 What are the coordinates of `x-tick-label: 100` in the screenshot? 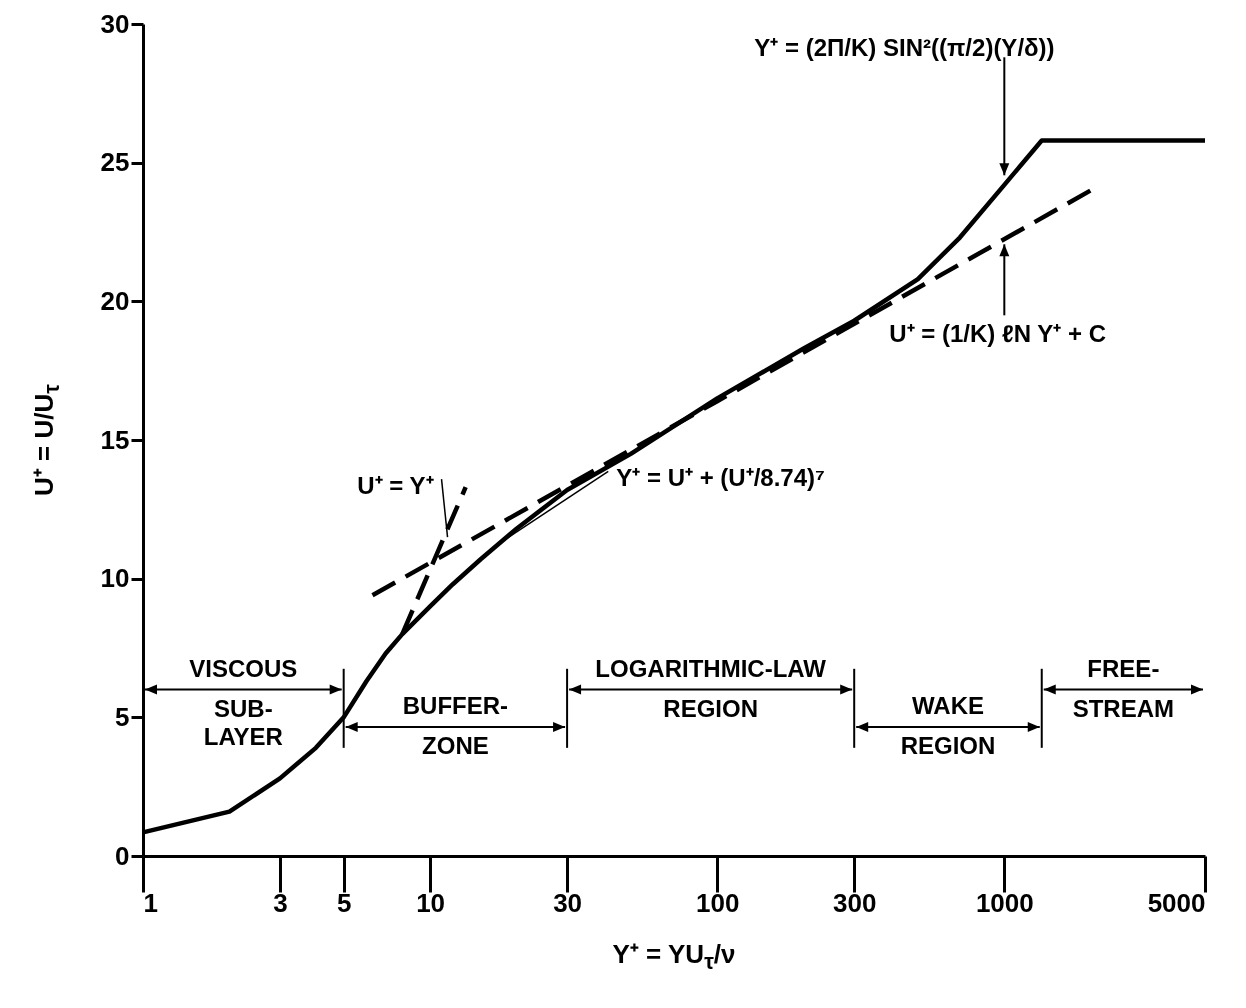 It's located at (718, 902).